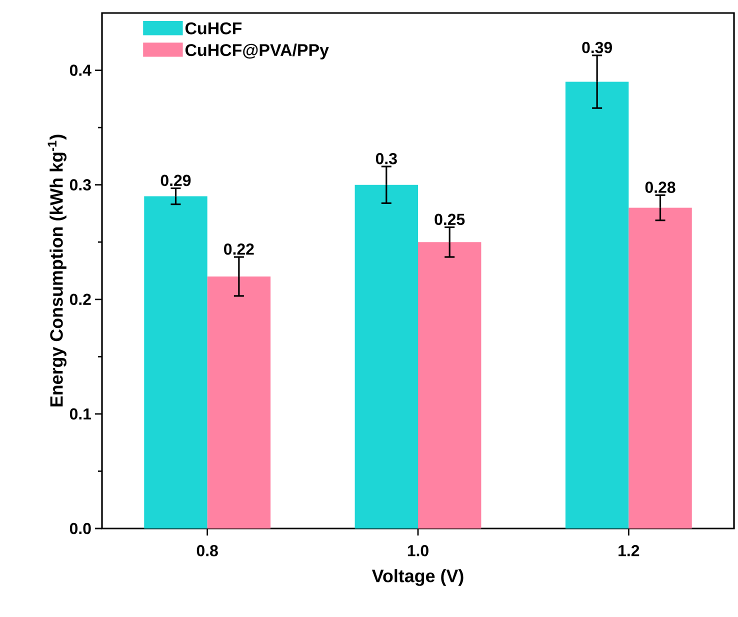 Image resolution: width=738 pixels, height=617 pixels. I want to click on x-tick-label: 1.2, so click(629, 550).